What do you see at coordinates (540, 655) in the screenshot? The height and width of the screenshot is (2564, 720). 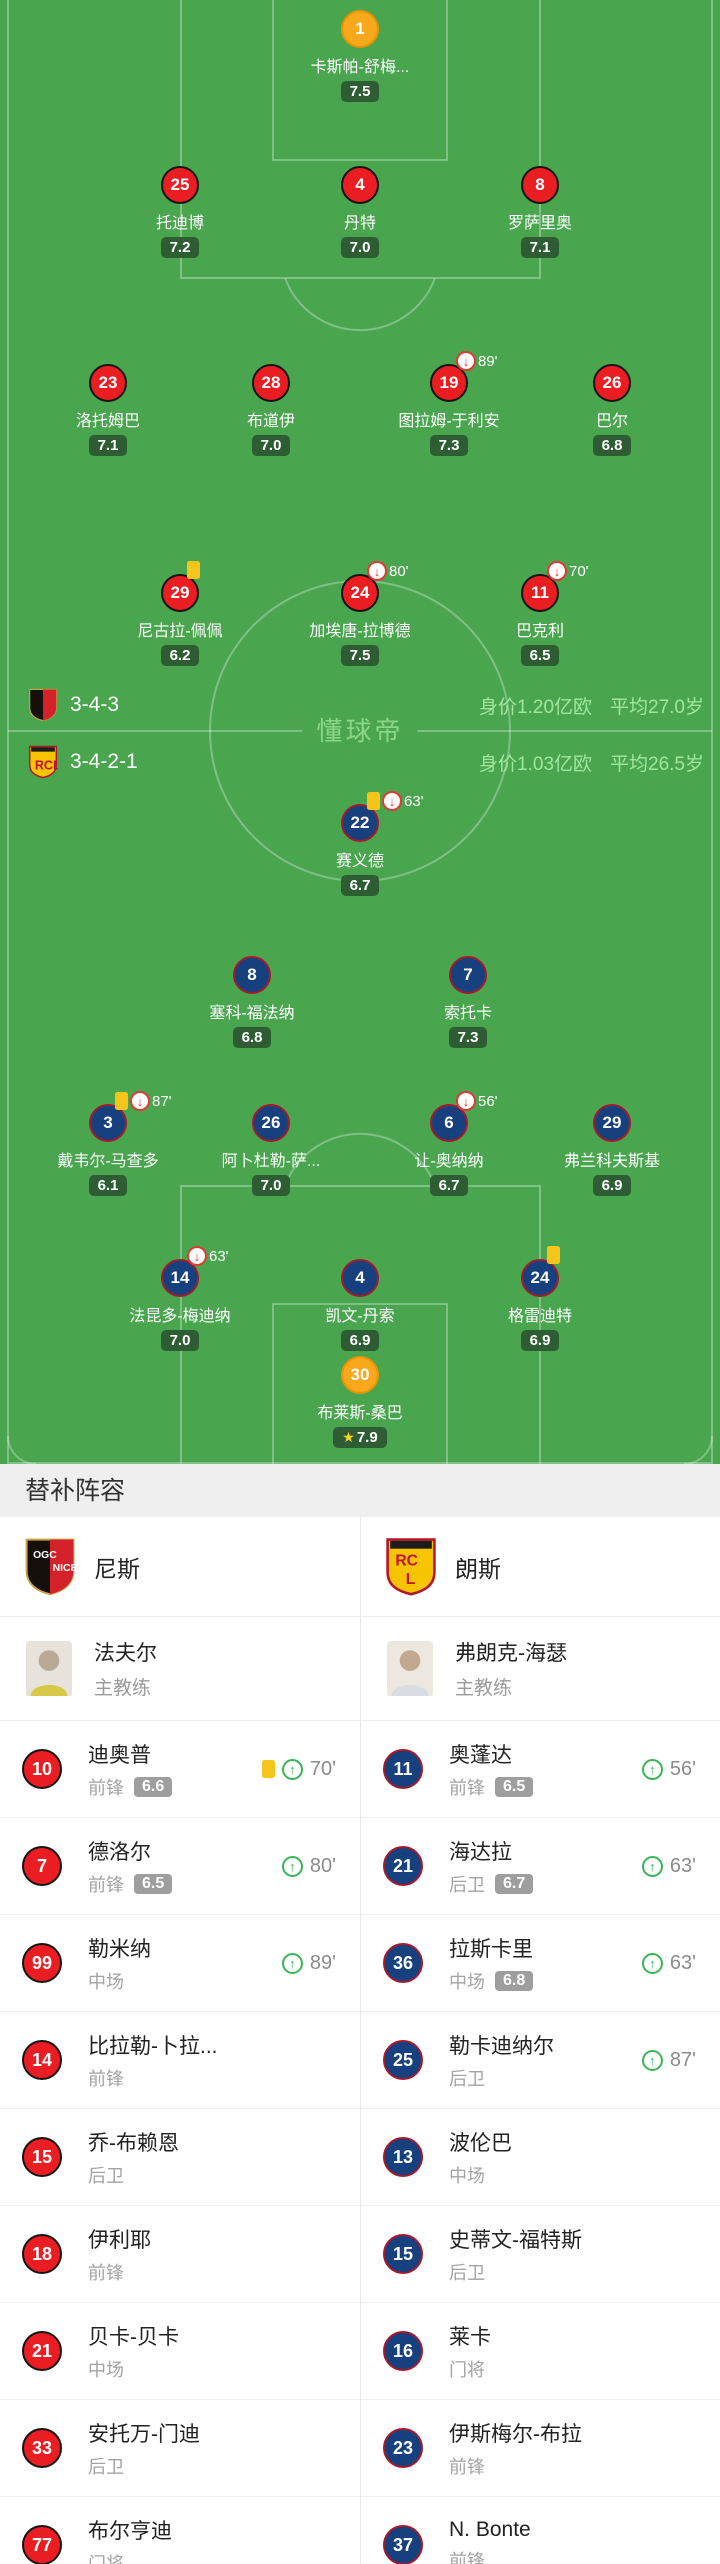 I see `player-rating-value: 6.5` at bounding box center [540, 655].